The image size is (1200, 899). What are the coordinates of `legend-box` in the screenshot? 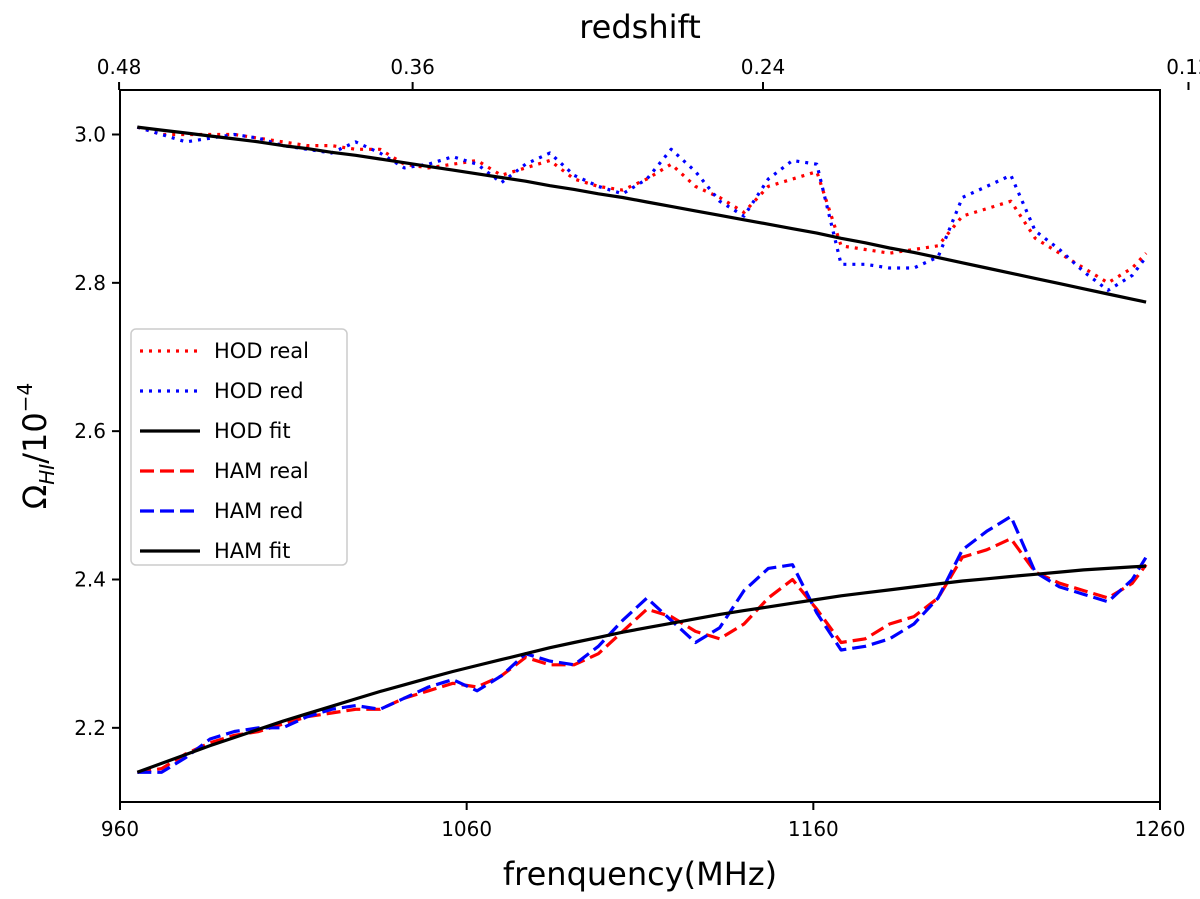 It's located at (239, 447).